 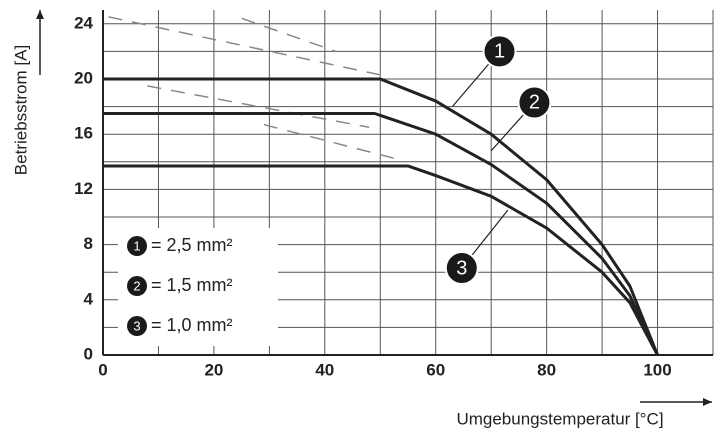 I want to click on legend: 1 = 2,5 mm² 2 = 1,5 mm² 3 = 1,0 mm², so click(x=198, y=287).